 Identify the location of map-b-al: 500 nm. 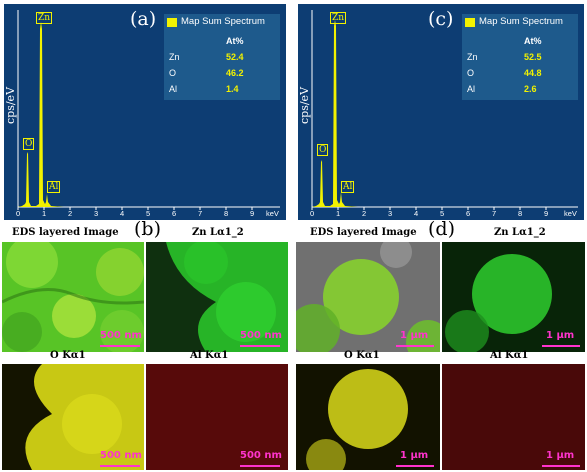
(217, 417).